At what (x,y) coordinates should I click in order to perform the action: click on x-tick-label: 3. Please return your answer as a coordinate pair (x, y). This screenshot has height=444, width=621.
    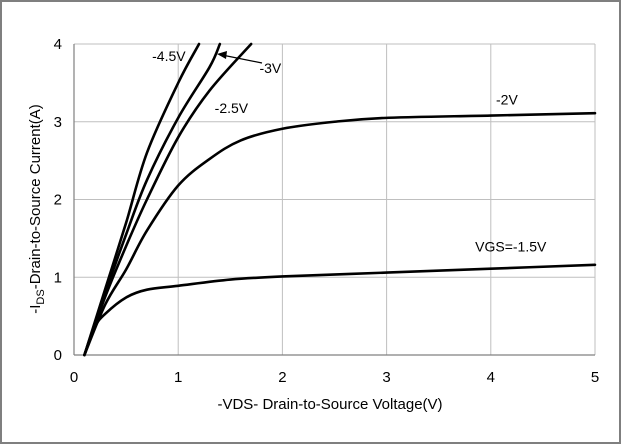
    Looking at the image, I should click on (386, 377).